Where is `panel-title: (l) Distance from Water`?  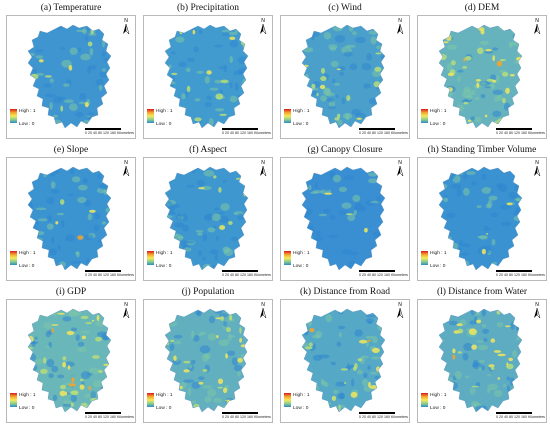
panel-title: (l) Distance from Water is located at coordinates (482, 292).